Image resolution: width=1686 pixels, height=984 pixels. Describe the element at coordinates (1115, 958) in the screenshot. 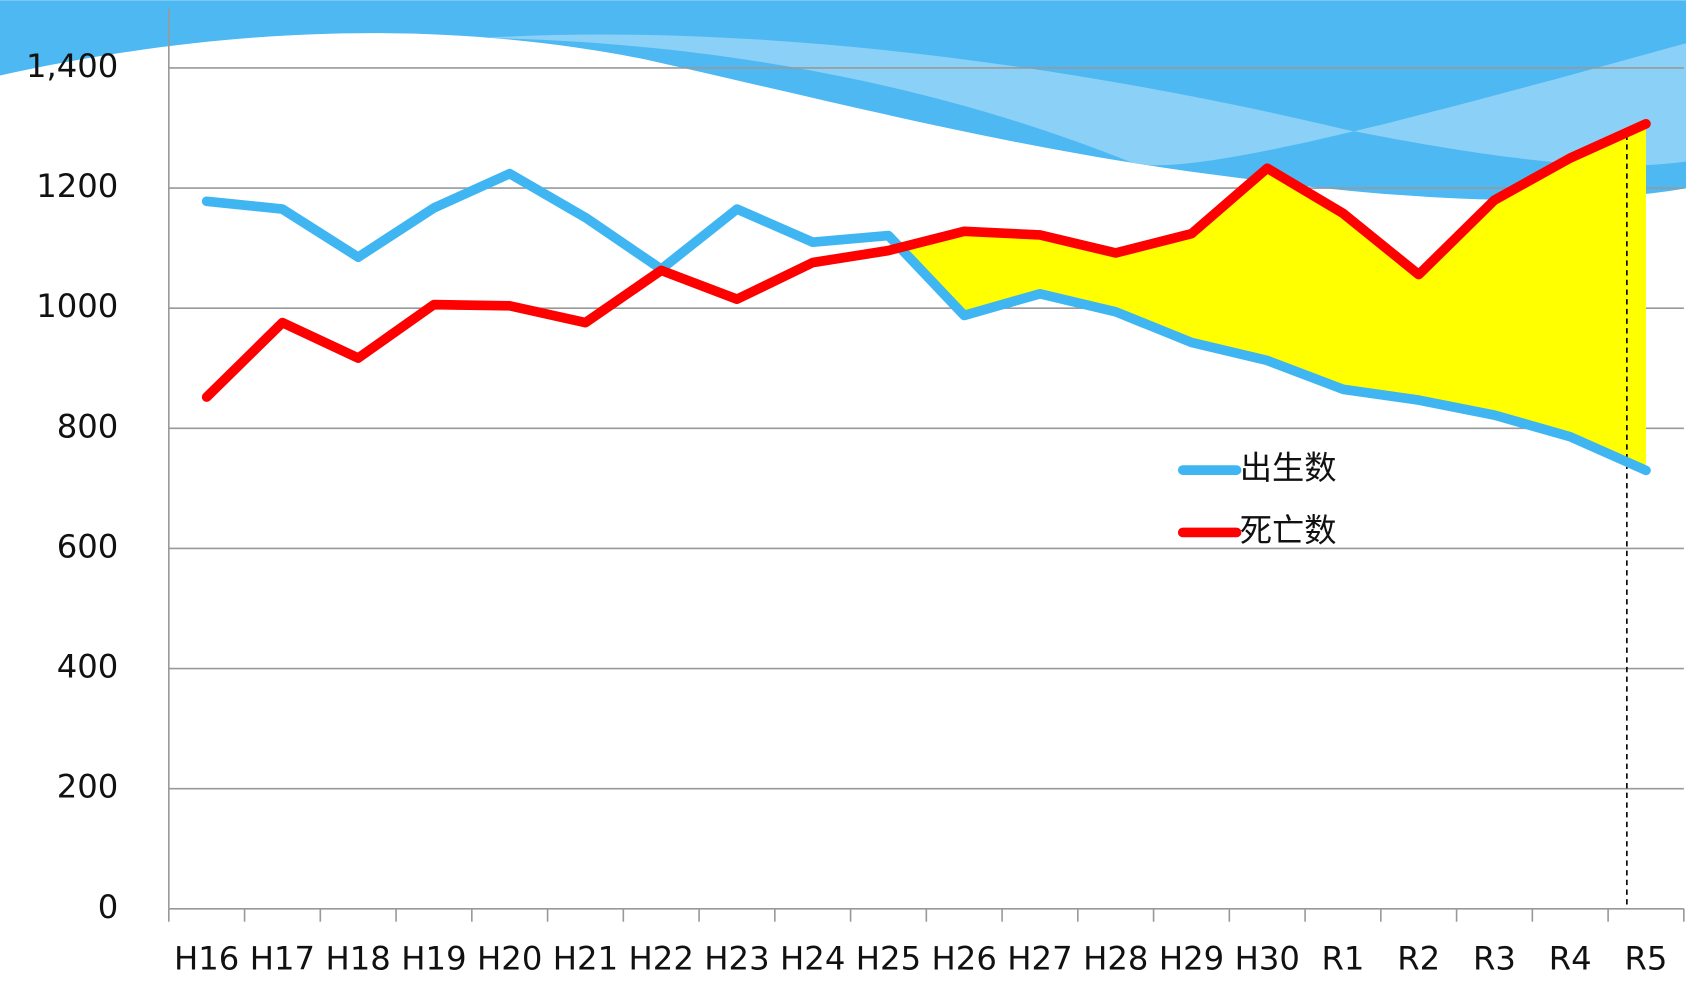

I see `x-tick-label: H28` at that location.